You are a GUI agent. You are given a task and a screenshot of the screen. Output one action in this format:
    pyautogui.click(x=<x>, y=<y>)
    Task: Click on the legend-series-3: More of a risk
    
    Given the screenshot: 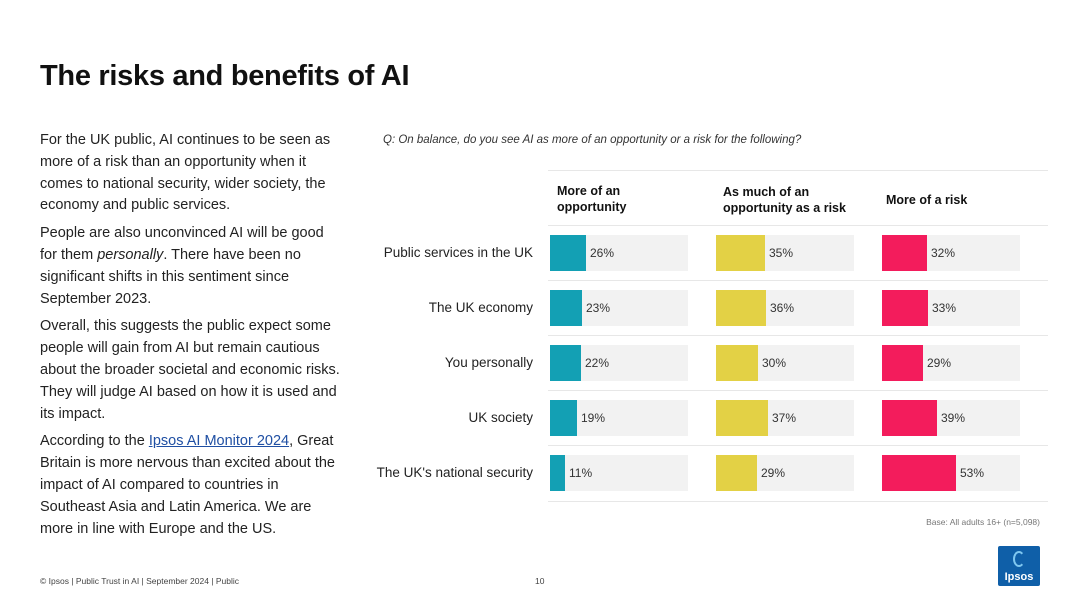 What is the action you would take?
    pyautogui.click(x=927, y=200)
    